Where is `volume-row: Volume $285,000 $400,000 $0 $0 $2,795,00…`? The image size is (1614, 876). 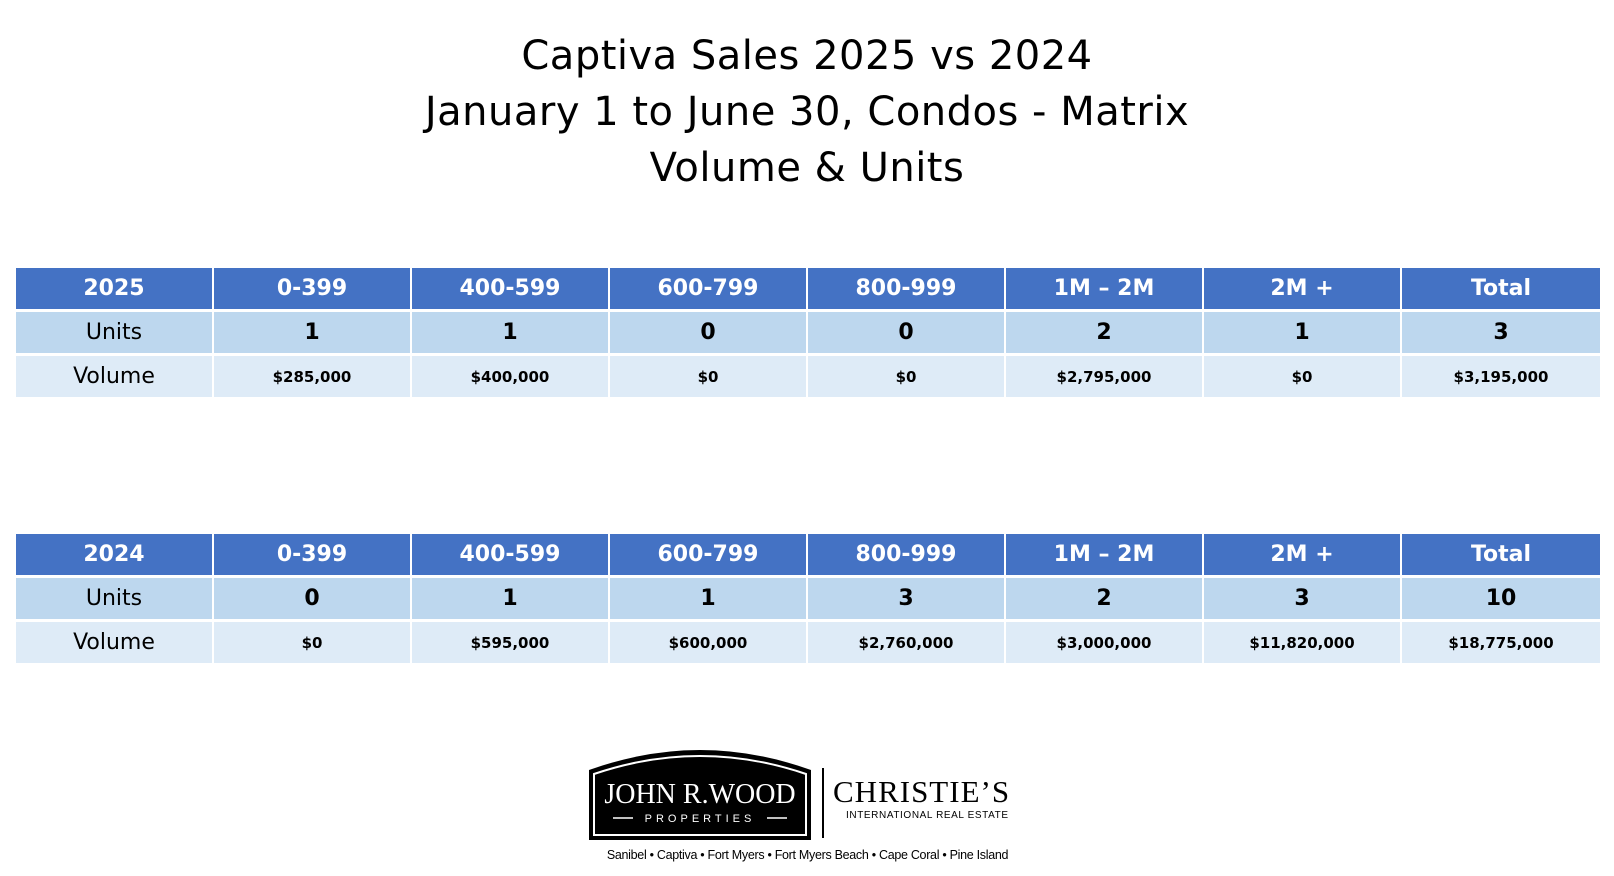 volume-row: Volume $285,000 $400,000 $0 $0 $2,795,00… is located at coordinates (808, 378).